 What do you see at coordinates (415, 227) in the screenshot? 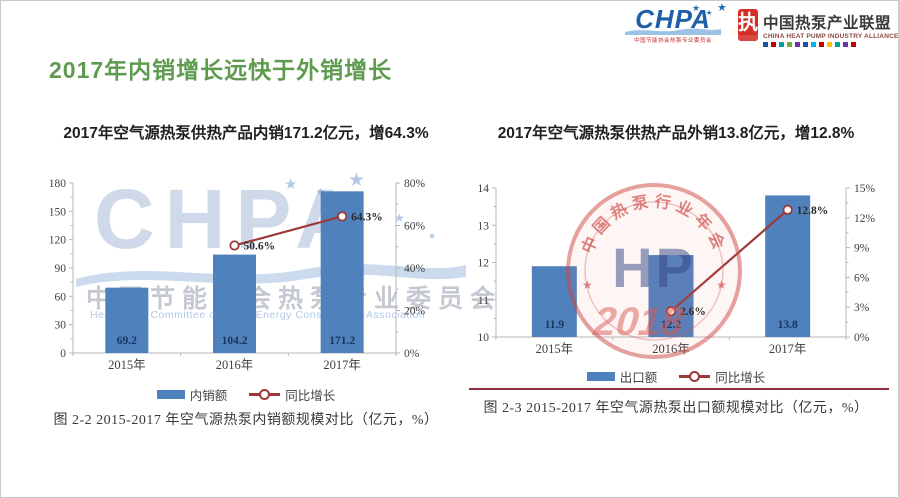
I see `right-axis-label: 60%` at bounding box center [415, 227].